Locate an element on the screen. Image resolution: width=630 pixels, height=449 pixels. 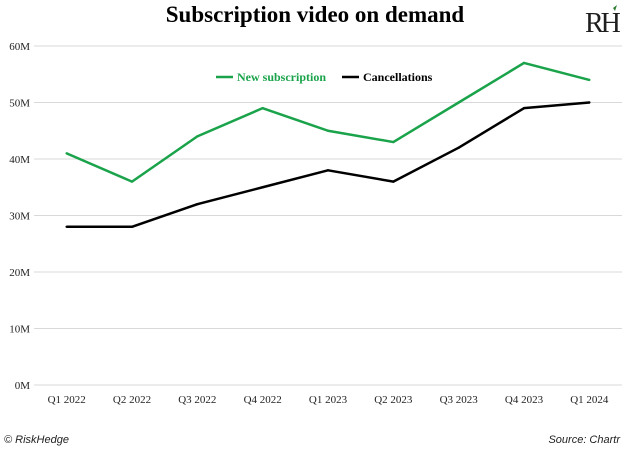
x-tick-label: Q4 2023 is located at coordinates (524, 400).